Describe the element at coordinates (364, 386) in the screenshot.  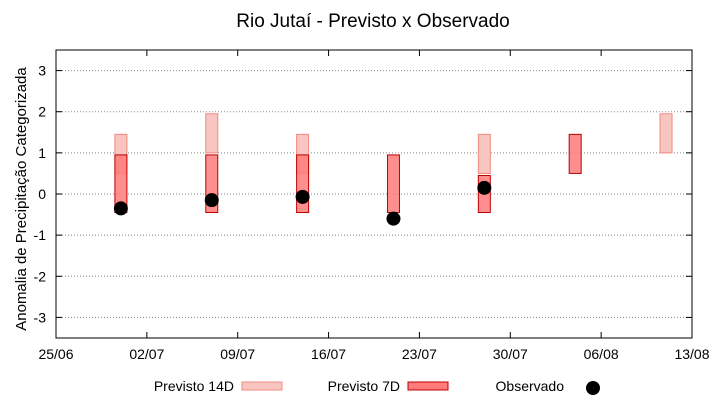
I see `legend-label-previsto-7d: Previsto 7D` at that location.